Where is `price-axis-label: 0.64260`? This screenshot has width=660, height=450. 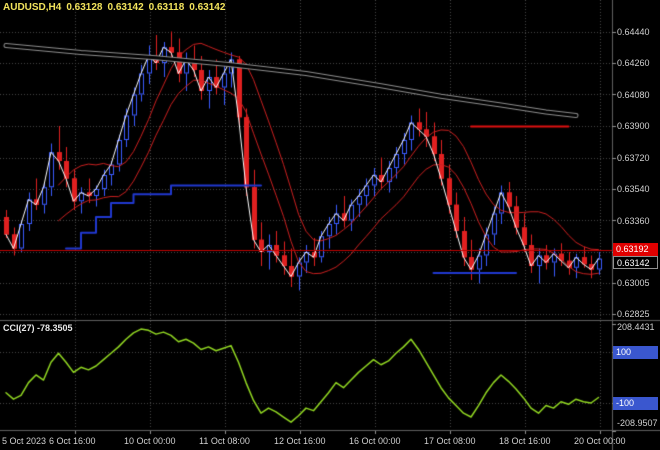
price-axis-label: 0.64260 is located at coordinates (633, 63).